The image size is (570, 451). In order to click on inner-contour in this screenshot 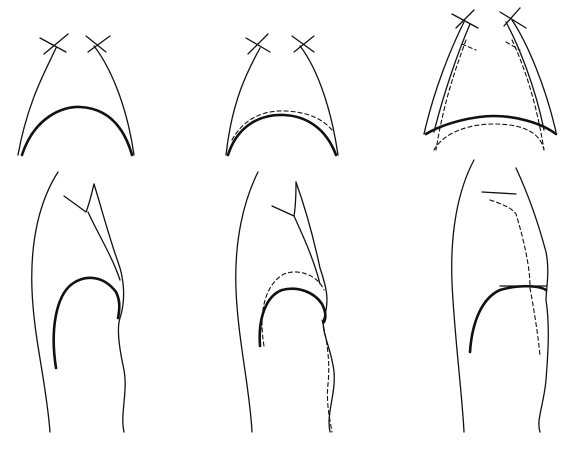, I will do `click(510, 243)`.